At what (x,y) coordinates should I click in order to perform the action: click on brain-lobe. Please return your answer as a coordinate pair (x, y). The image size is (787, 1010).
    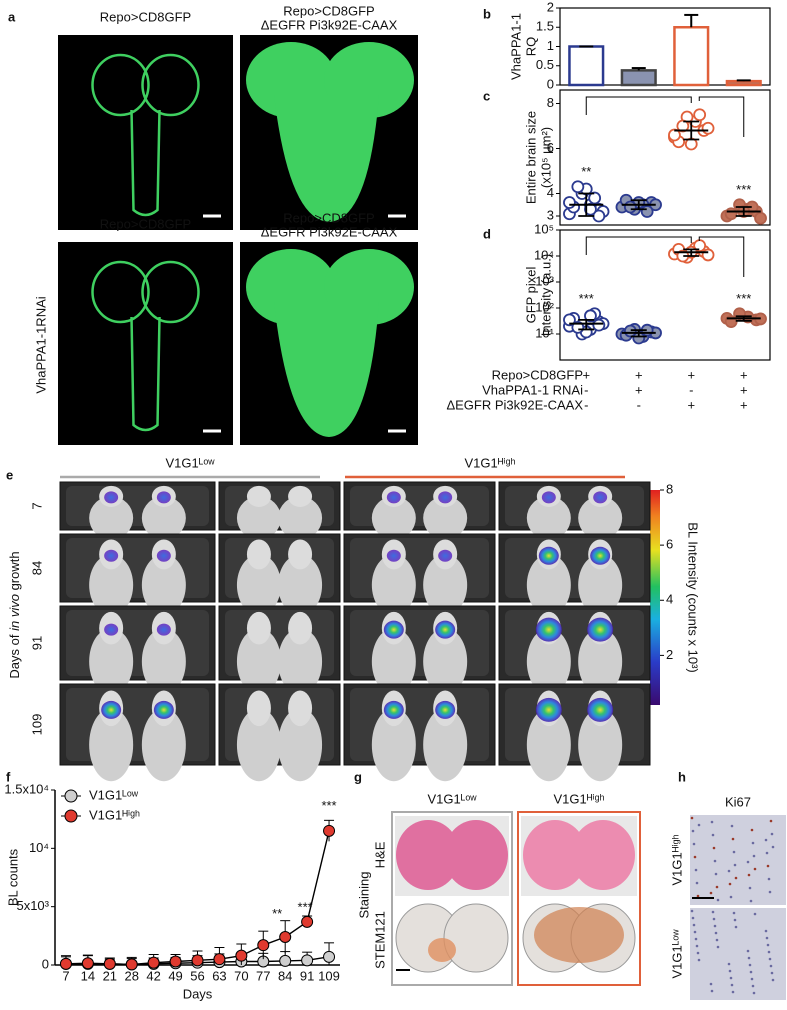
    Looking at the image, I should click on (170, 85).